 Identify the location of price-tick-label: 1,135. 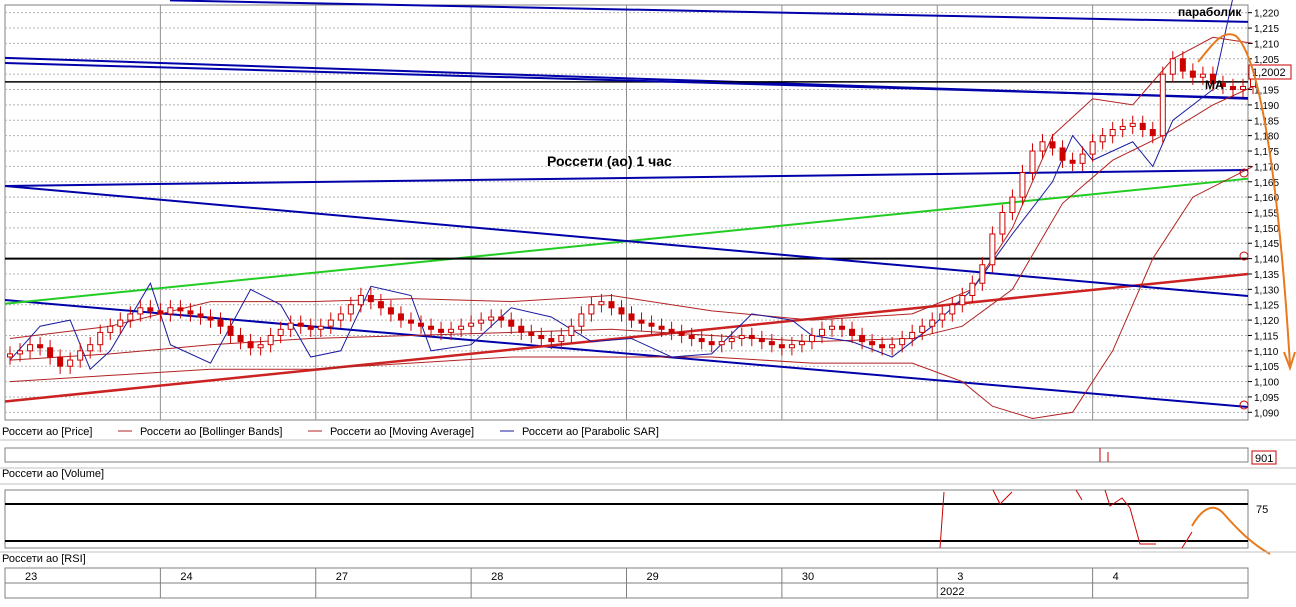
(1266, 275).